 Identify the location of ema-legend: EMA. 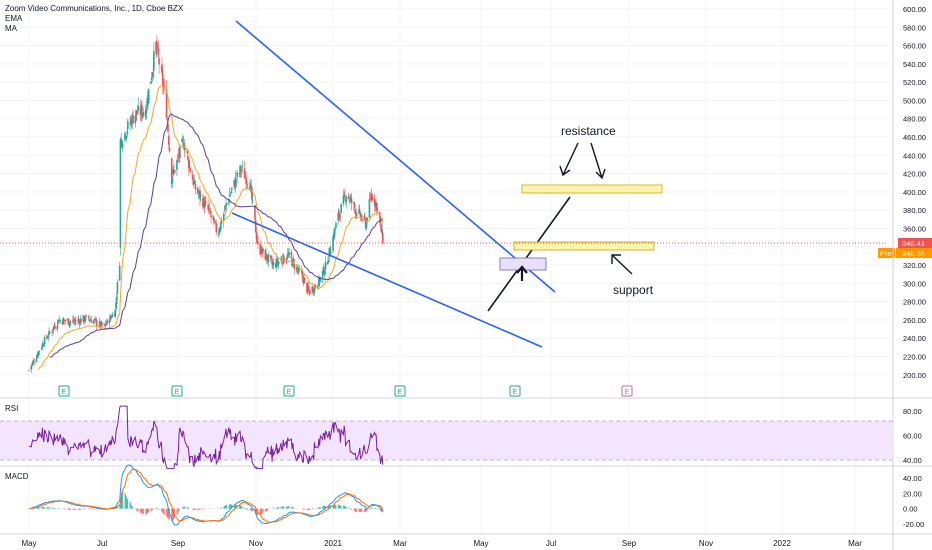
(14, 18).